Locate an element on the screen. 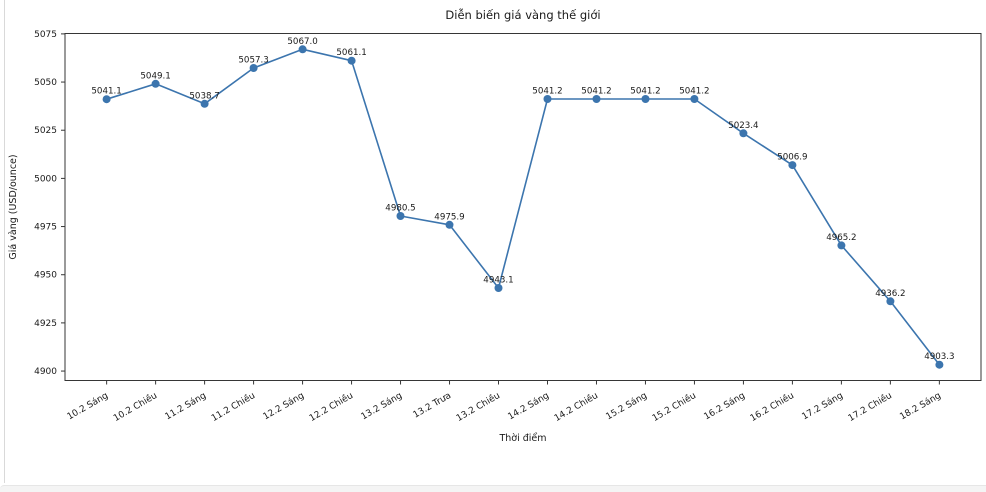 The height and width of the screenshot is (492, 986). data-point-label: 4965.2 is located at coordinates (841, 238).